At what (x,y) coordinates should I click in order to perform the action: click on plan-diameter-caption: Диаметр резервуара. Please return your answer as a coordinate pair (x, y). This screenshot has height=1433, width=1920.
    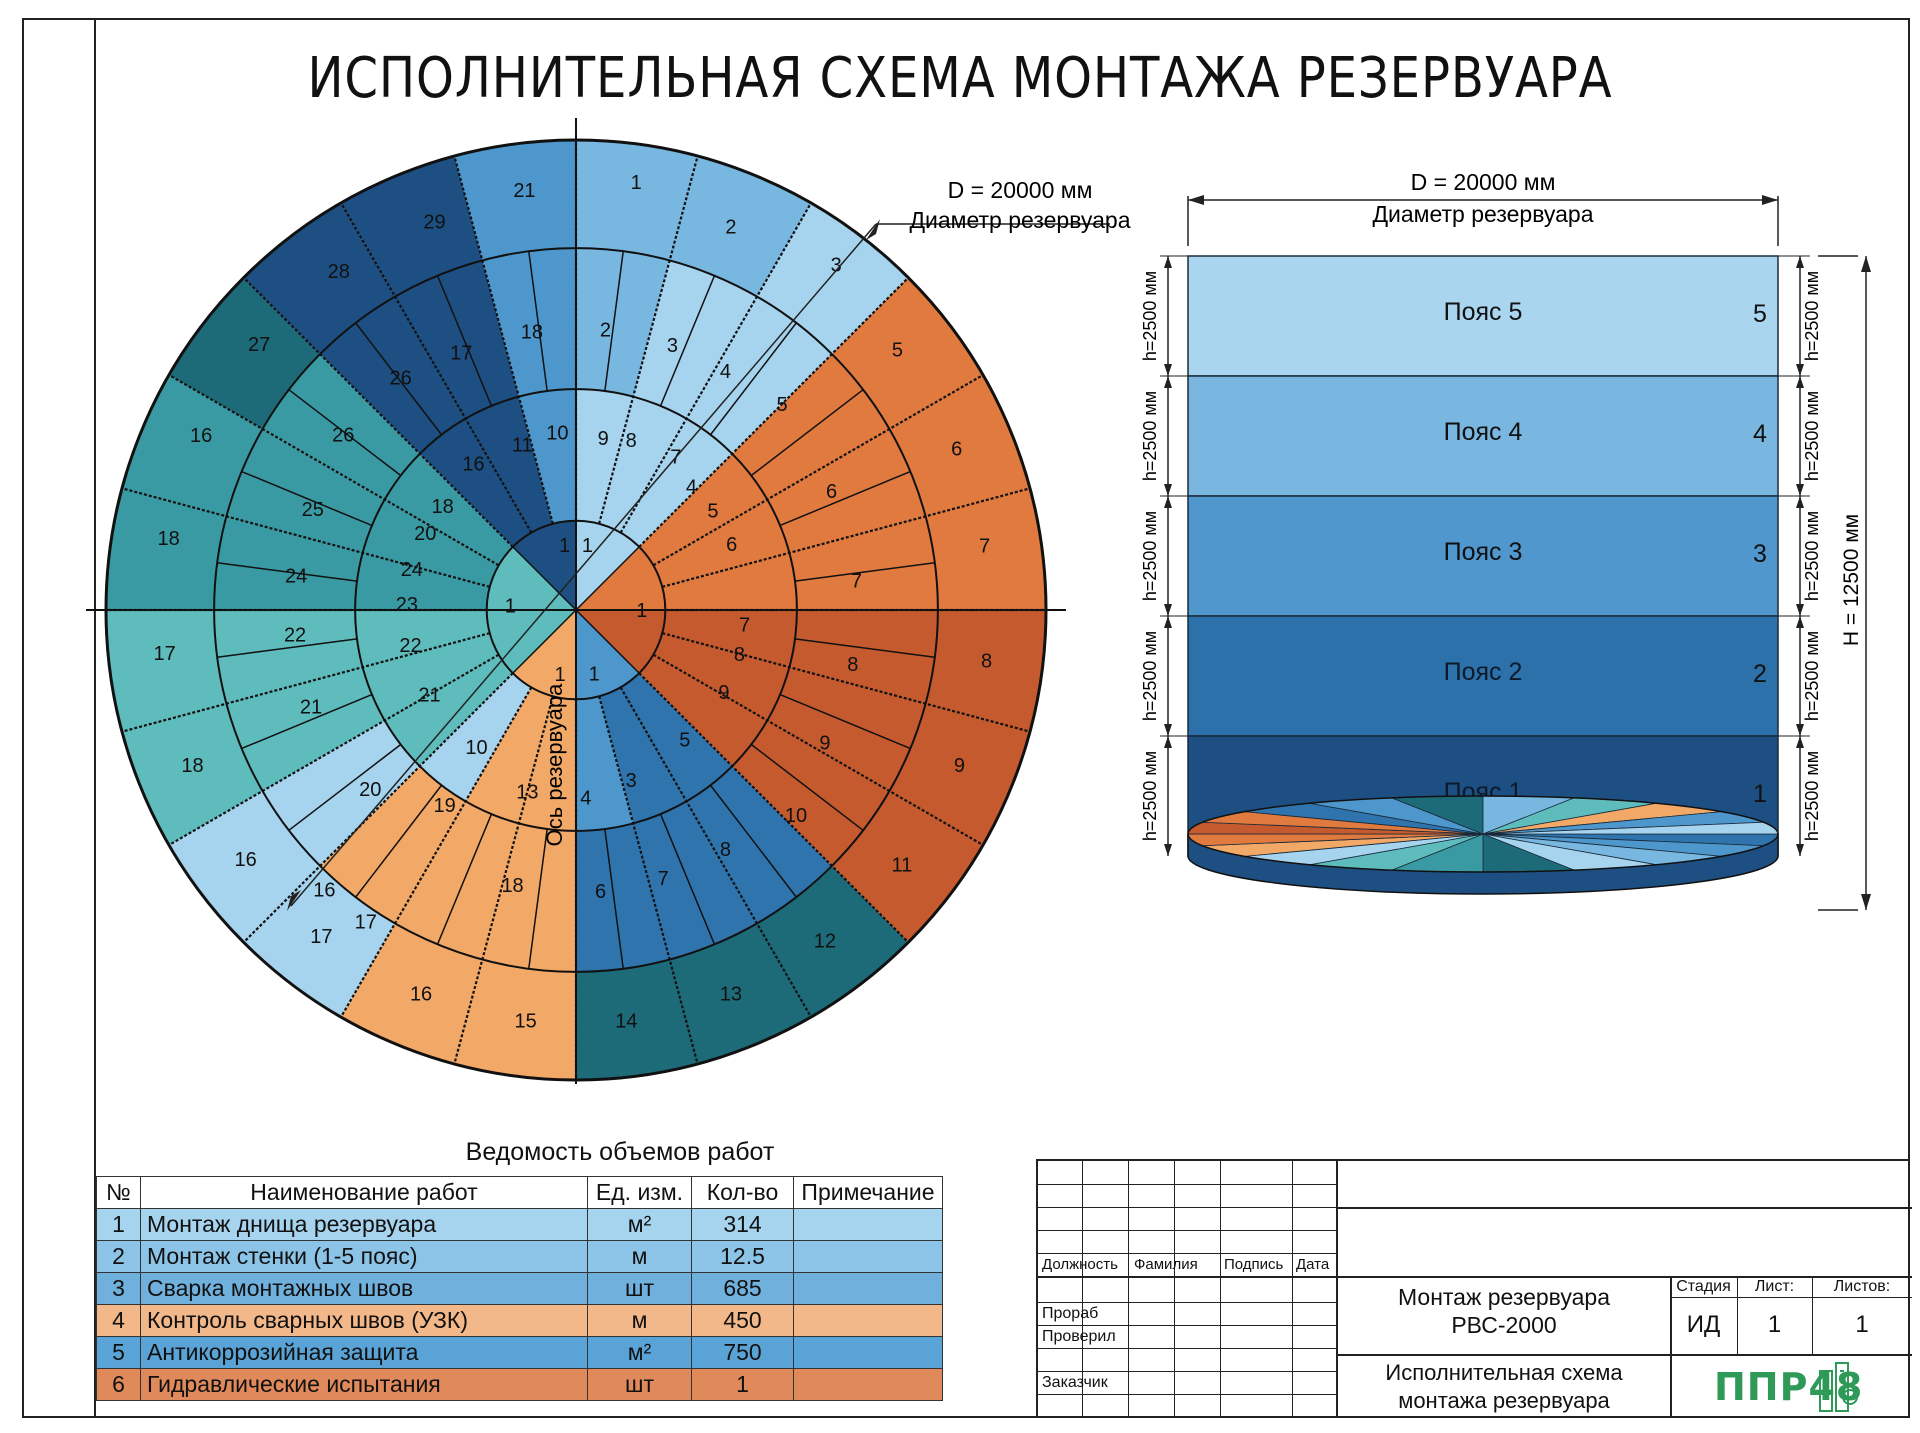
    Looking at the image, I should click on (1019, 220).